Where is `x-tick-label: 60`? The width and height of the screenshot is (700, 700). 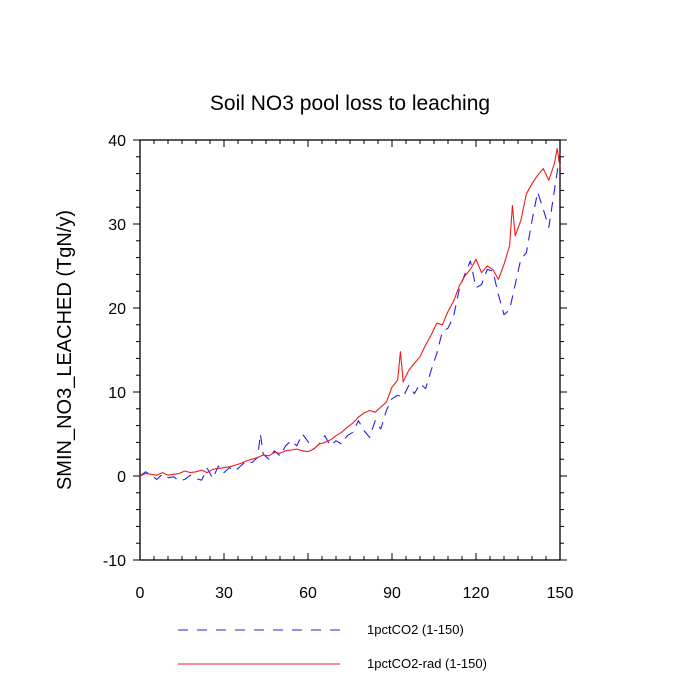
x-tick-label: 60 is located at coordinates (308, 593).